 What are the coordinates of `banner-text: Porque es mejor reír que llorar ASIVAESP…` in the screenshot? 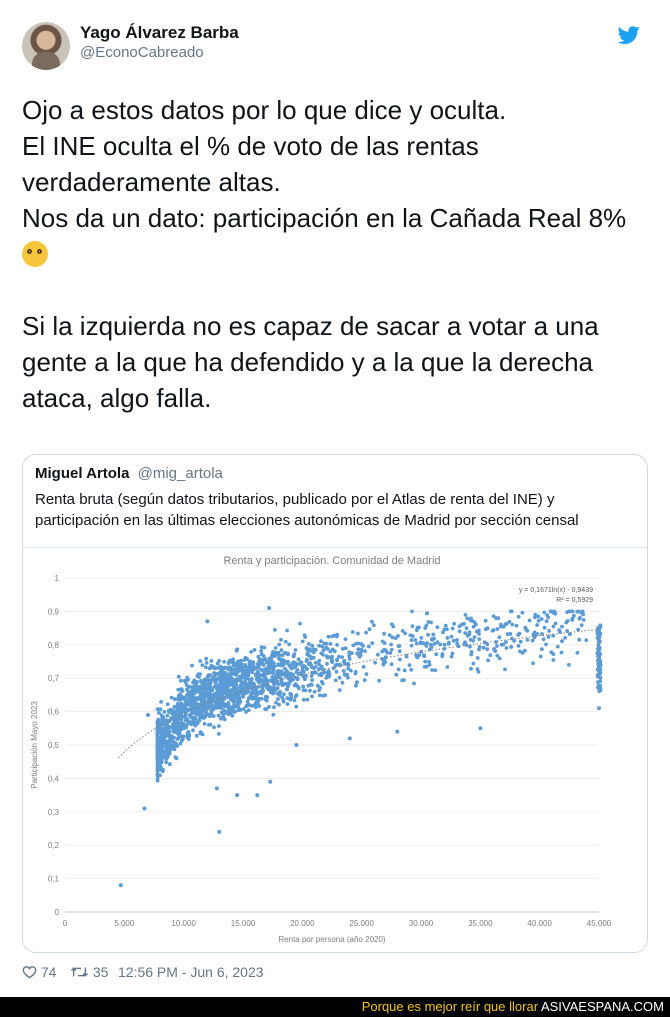 It's located at (513, 1006).